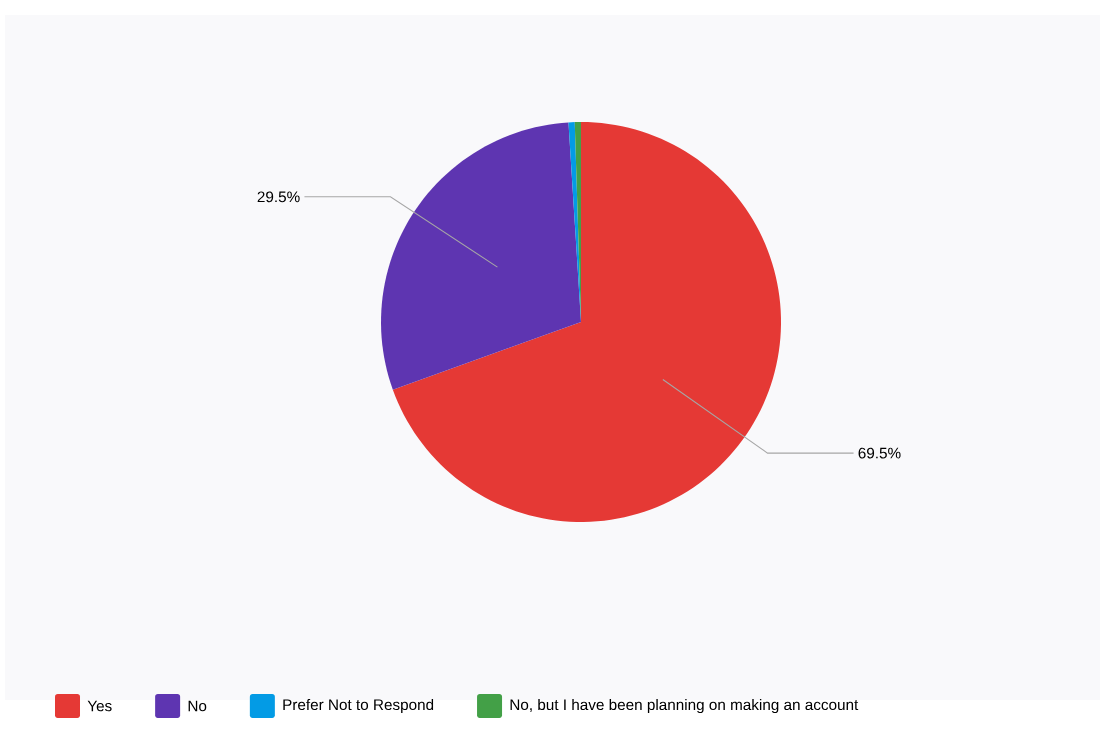 This screenshot has height=732, width=1107. I want to click on legend-label: Prefer Not to Respond, so click(358, 706).